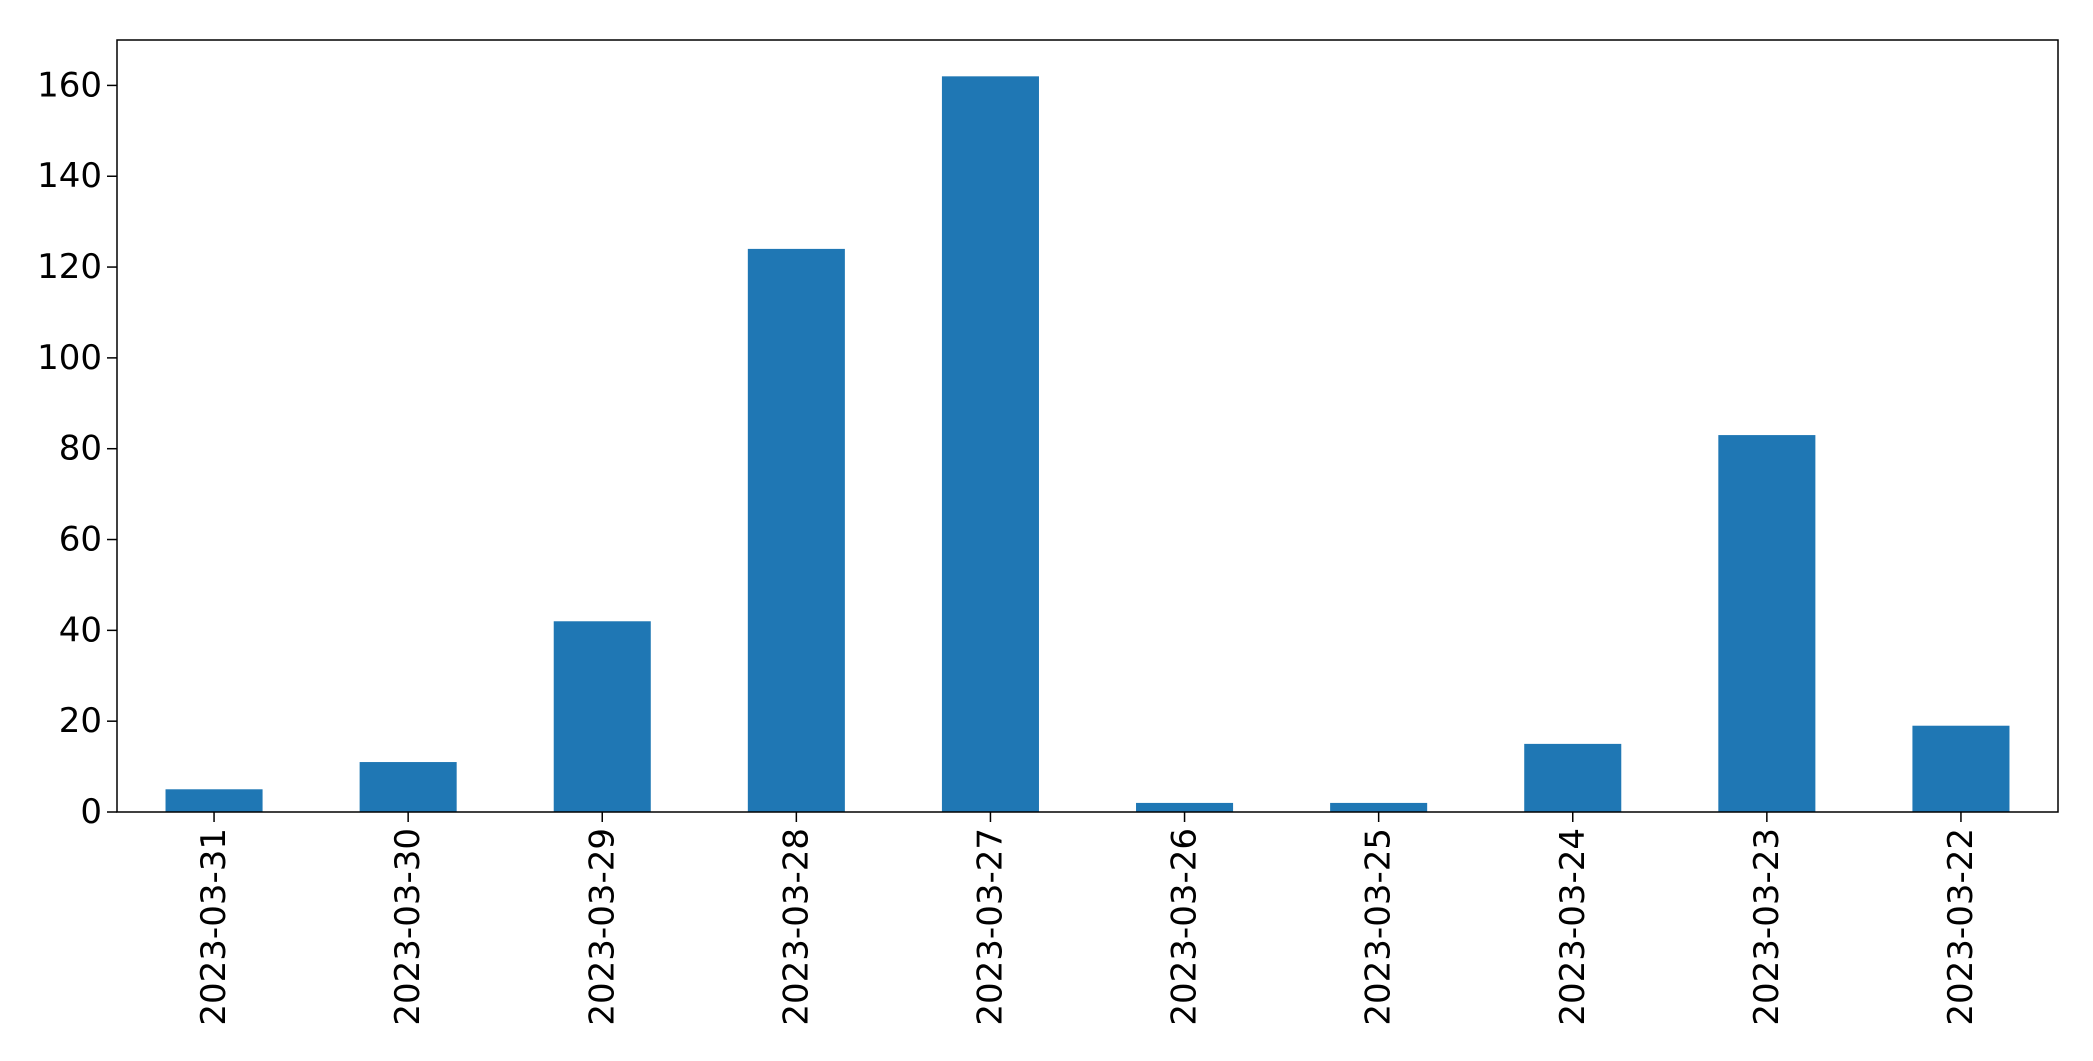 The image size is (2093, 1061). Describe the element at coordinates (1185, 927) in the screenshot. I see `x-tick-label: 2023-03-26` at that location.